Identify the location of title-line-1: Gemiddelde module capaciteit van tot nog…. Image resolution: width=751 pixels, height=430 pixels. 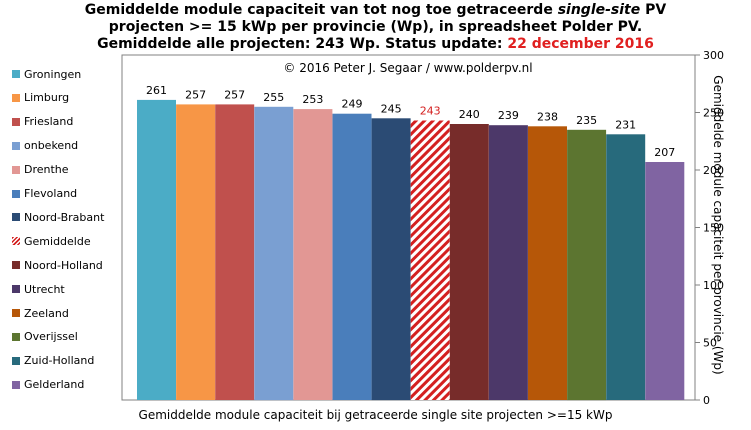
(375, 10).